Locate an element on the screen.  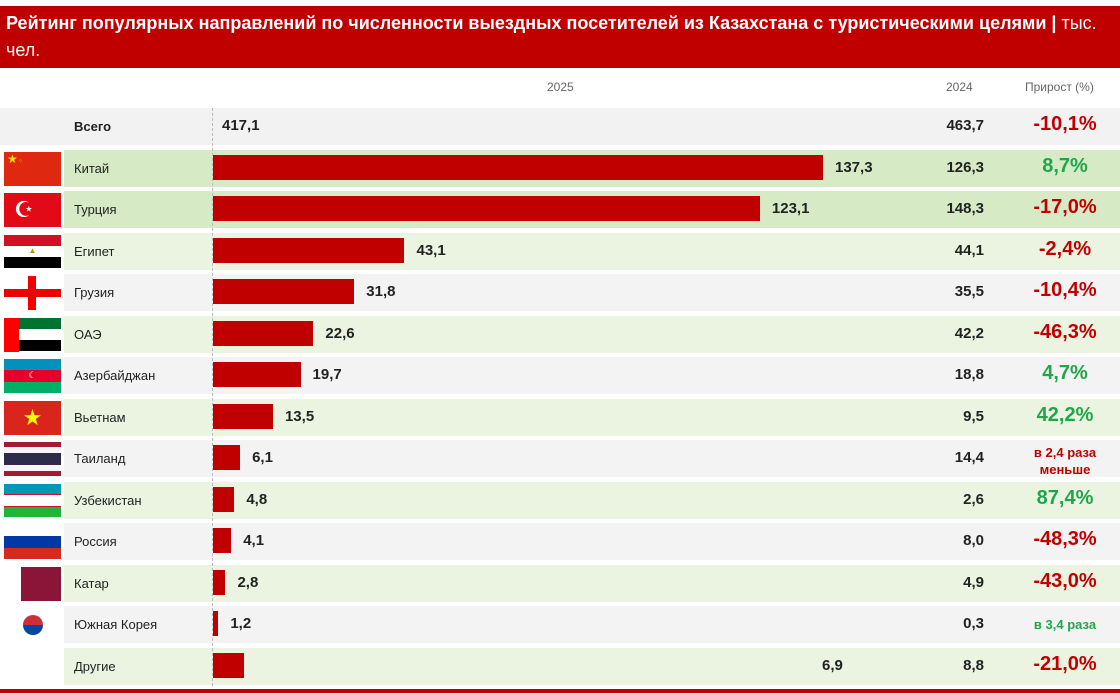
axis-line is located at coordinates (212, 397).